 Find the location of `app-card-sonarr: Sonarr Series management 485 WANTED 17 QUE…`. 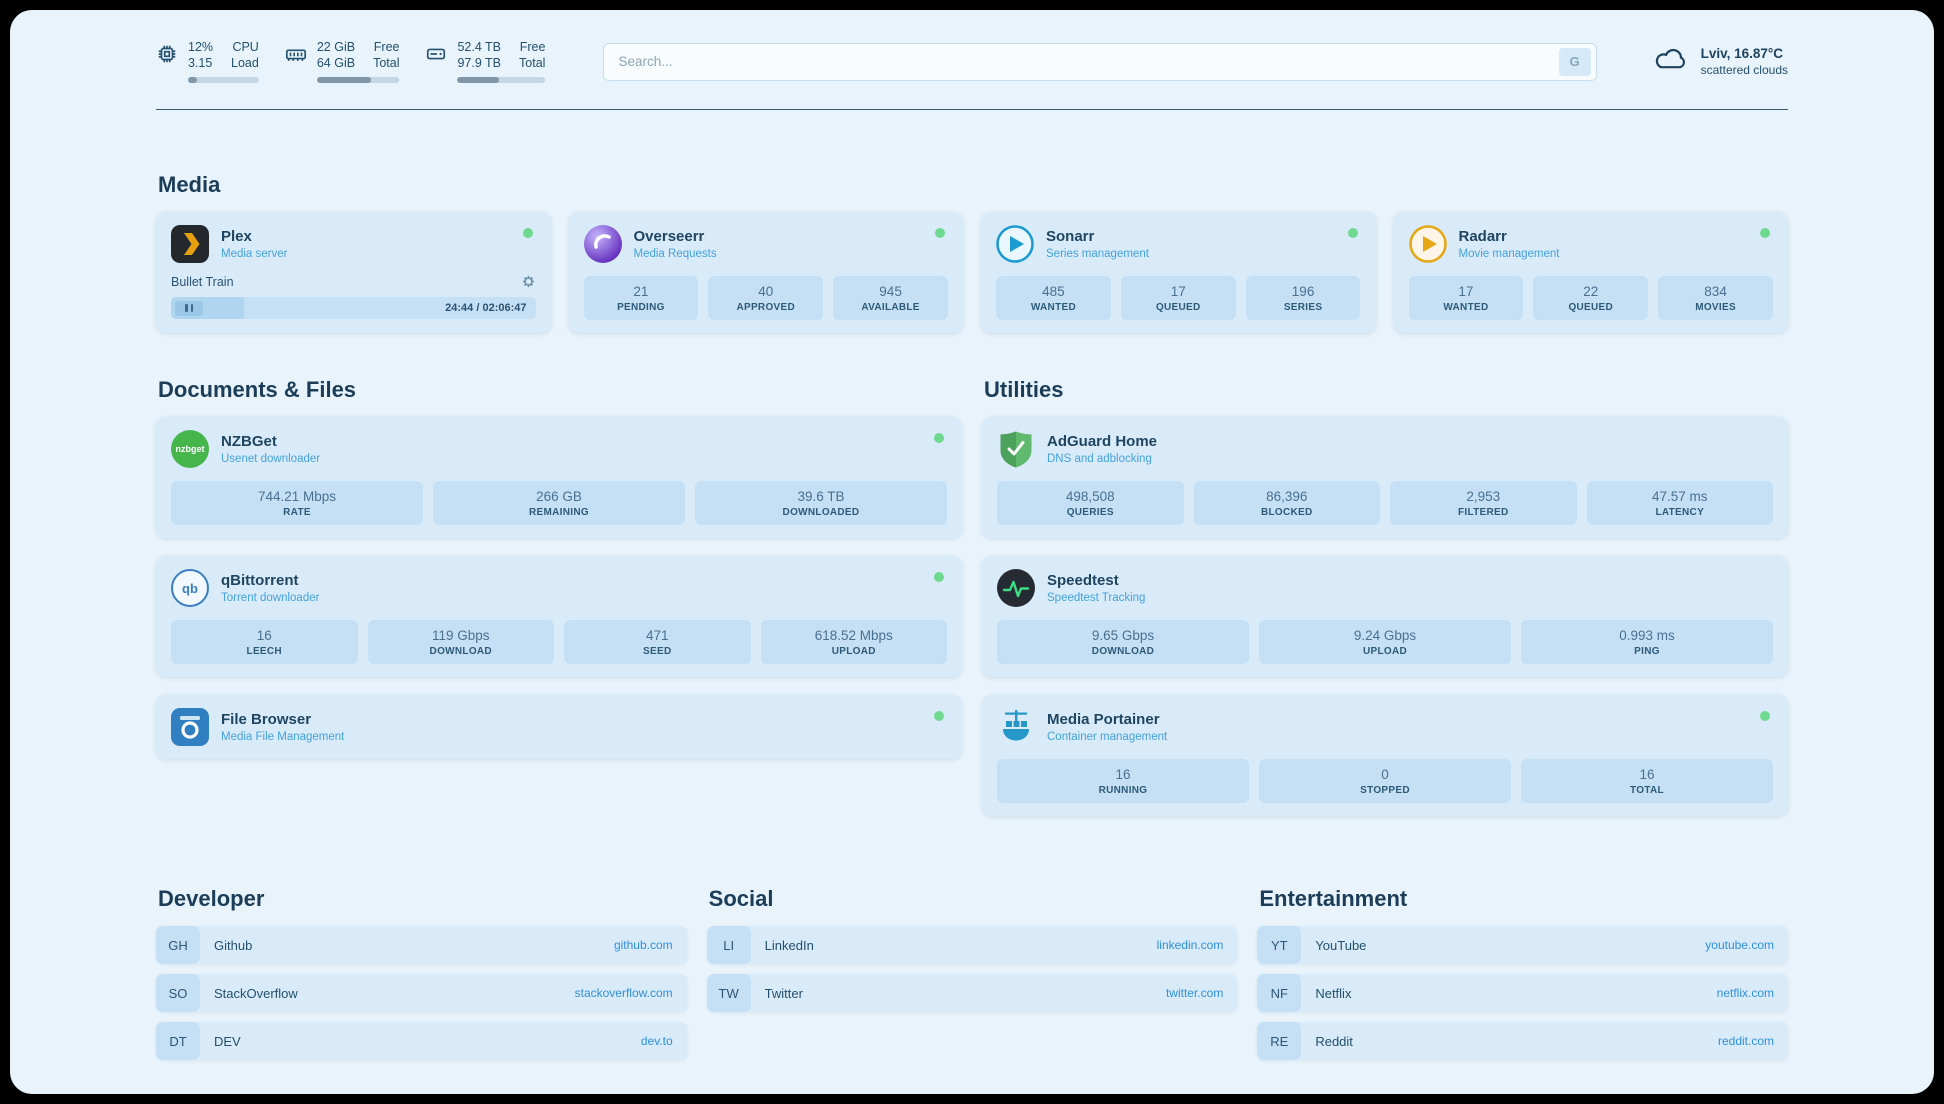

app-card-sonarr: Sonarr Series management 485 WANTED 17 QUE… is located at coordinates (1178, 272).